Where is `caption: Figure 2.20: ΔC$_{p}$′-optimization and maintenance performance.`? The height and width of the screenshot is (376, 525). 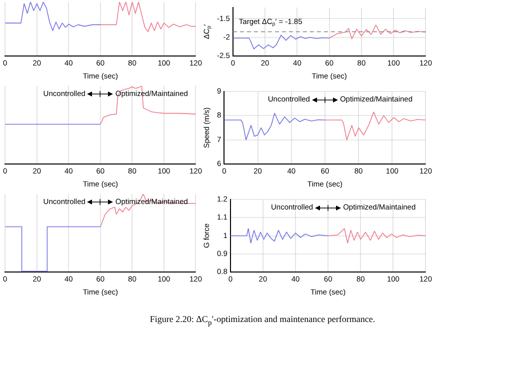 caption: Figure 2.20: ΔC$_{p}$′-optimization and maintenance performance. is located at coordinates (262, 320).